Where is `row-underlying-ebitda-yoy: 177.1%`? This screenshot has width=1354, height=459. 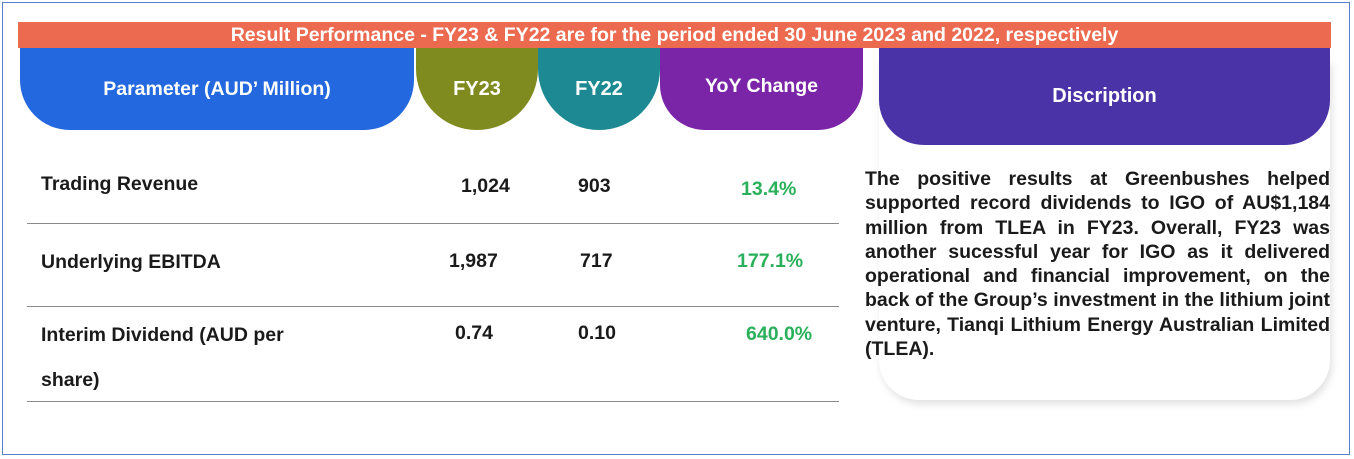
row-underlying-ebitda-yoy: 177.1% is located at coordinates (770, 261).